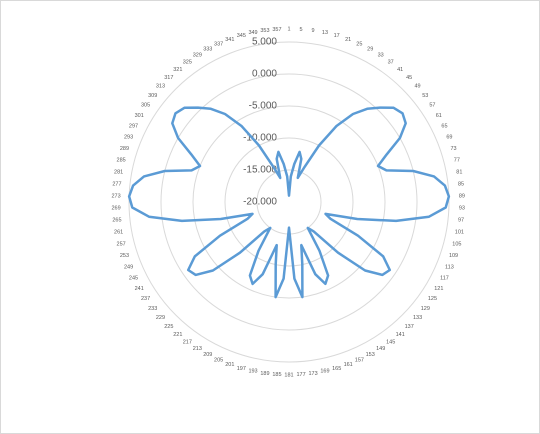 The width and height of the screenshot is (540, 434). I want to click on radial-tick-label: 0.000, so click(264, 74).